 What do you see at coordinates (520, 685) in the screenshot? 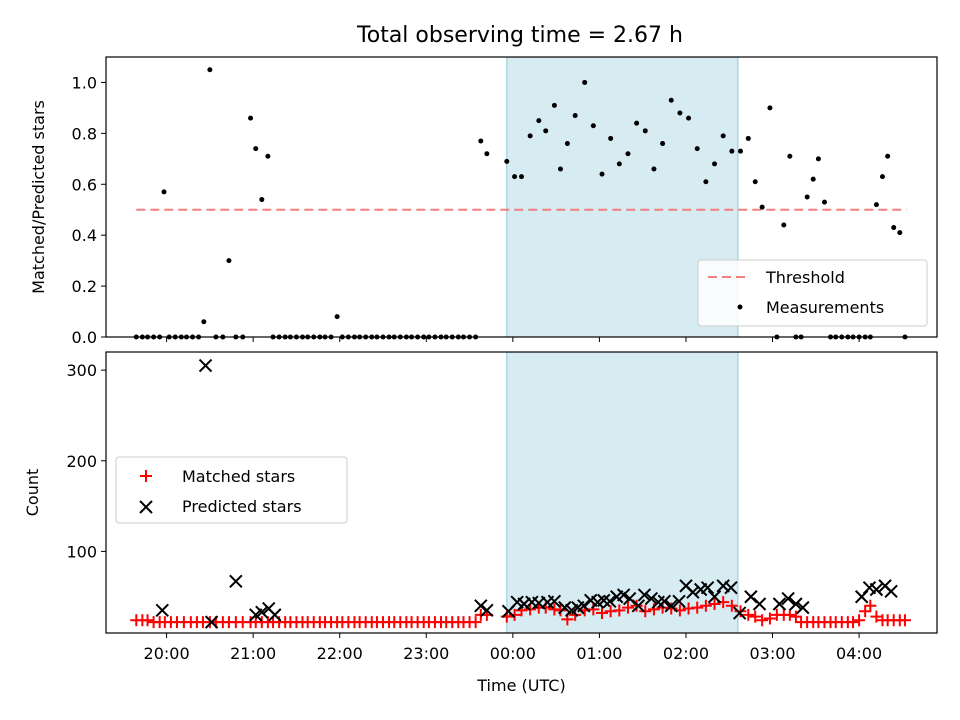
I see `x-axis-label: Time (UTC)` at bounding box center [520, 685].